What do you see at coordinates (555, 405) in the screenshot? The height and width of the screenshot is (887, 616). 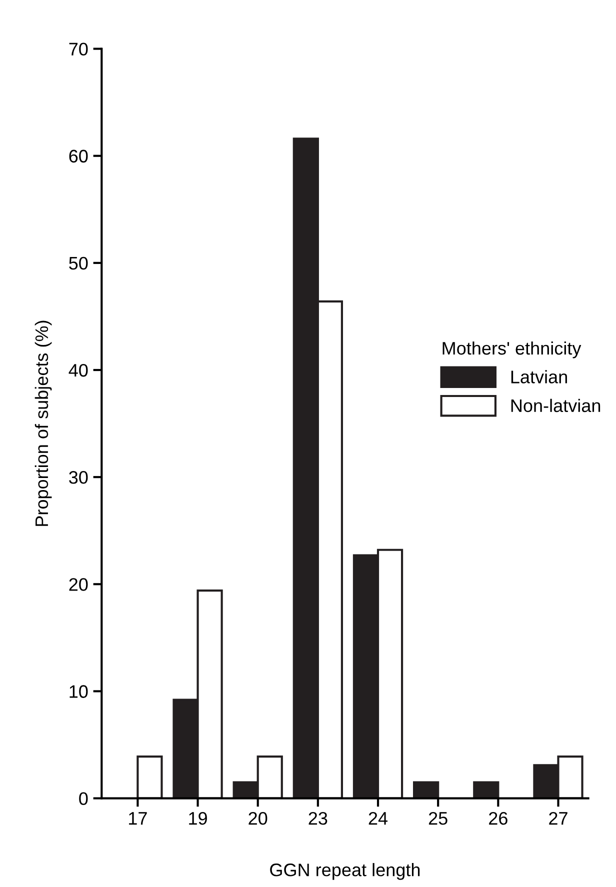 I see `legend-label: Non-latvian` at bounding box center [555, 405].